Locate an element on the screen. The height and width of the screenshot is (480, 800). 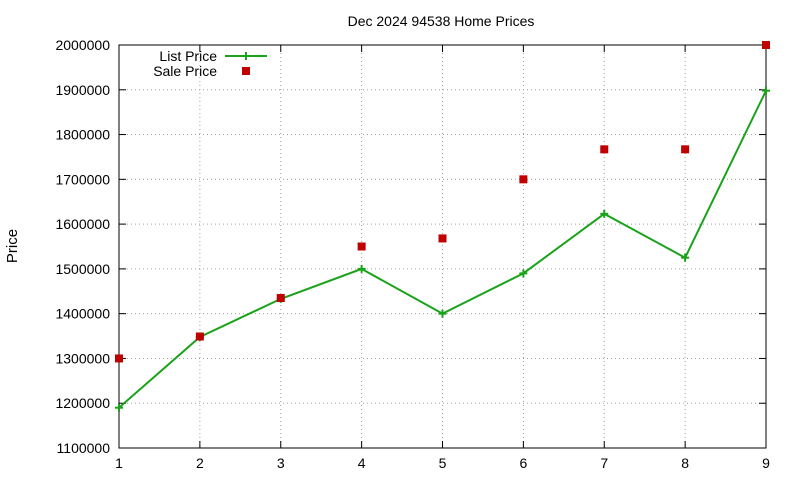
legend-sample-sale-price is located at coordinates (246, 71).